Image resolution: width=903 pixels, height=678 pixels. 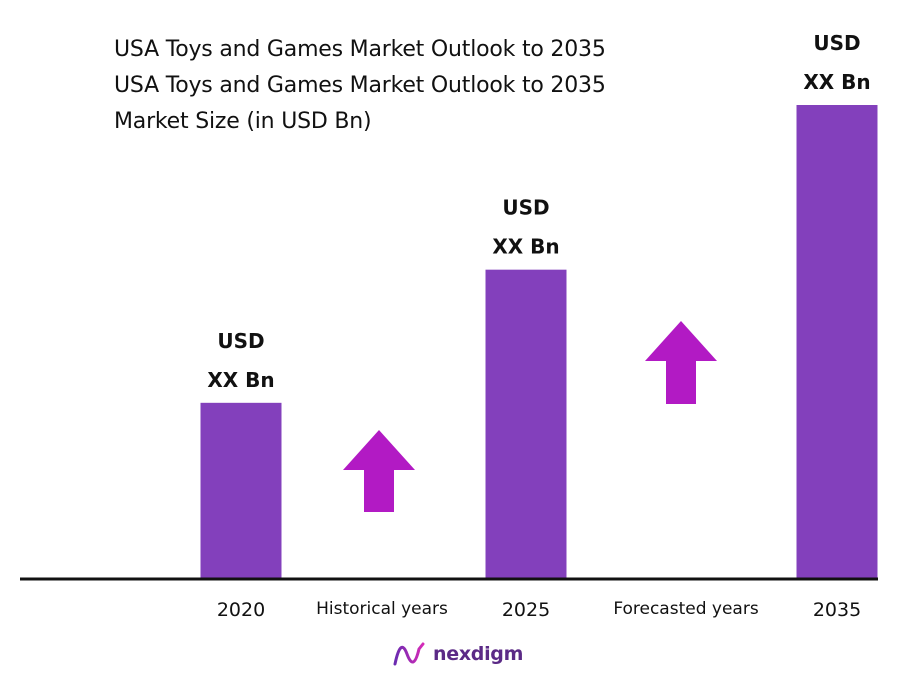 I want to click on period-label: Forecasted years, so click(x=686, y=609).